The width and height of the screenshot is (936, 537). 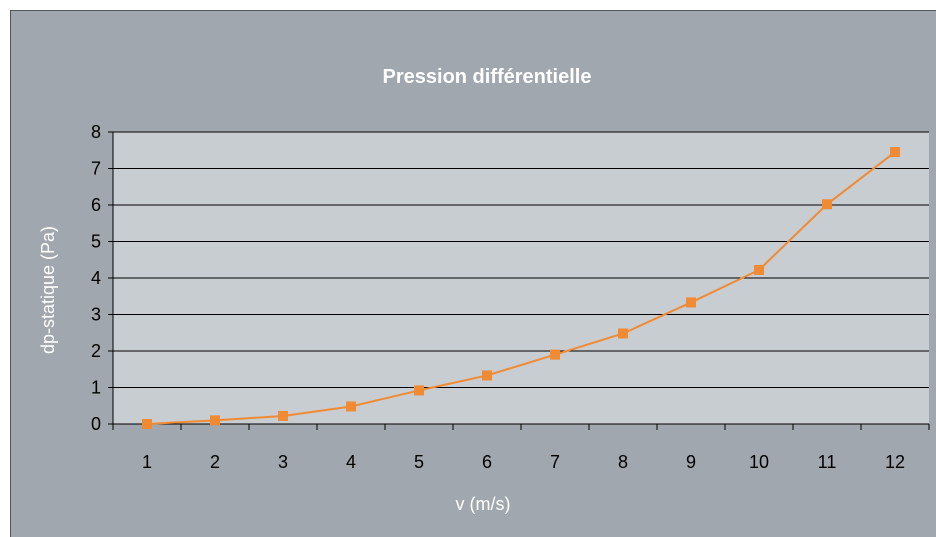 I want to click on y-tick-label: 3, so click(x=96, y=315).